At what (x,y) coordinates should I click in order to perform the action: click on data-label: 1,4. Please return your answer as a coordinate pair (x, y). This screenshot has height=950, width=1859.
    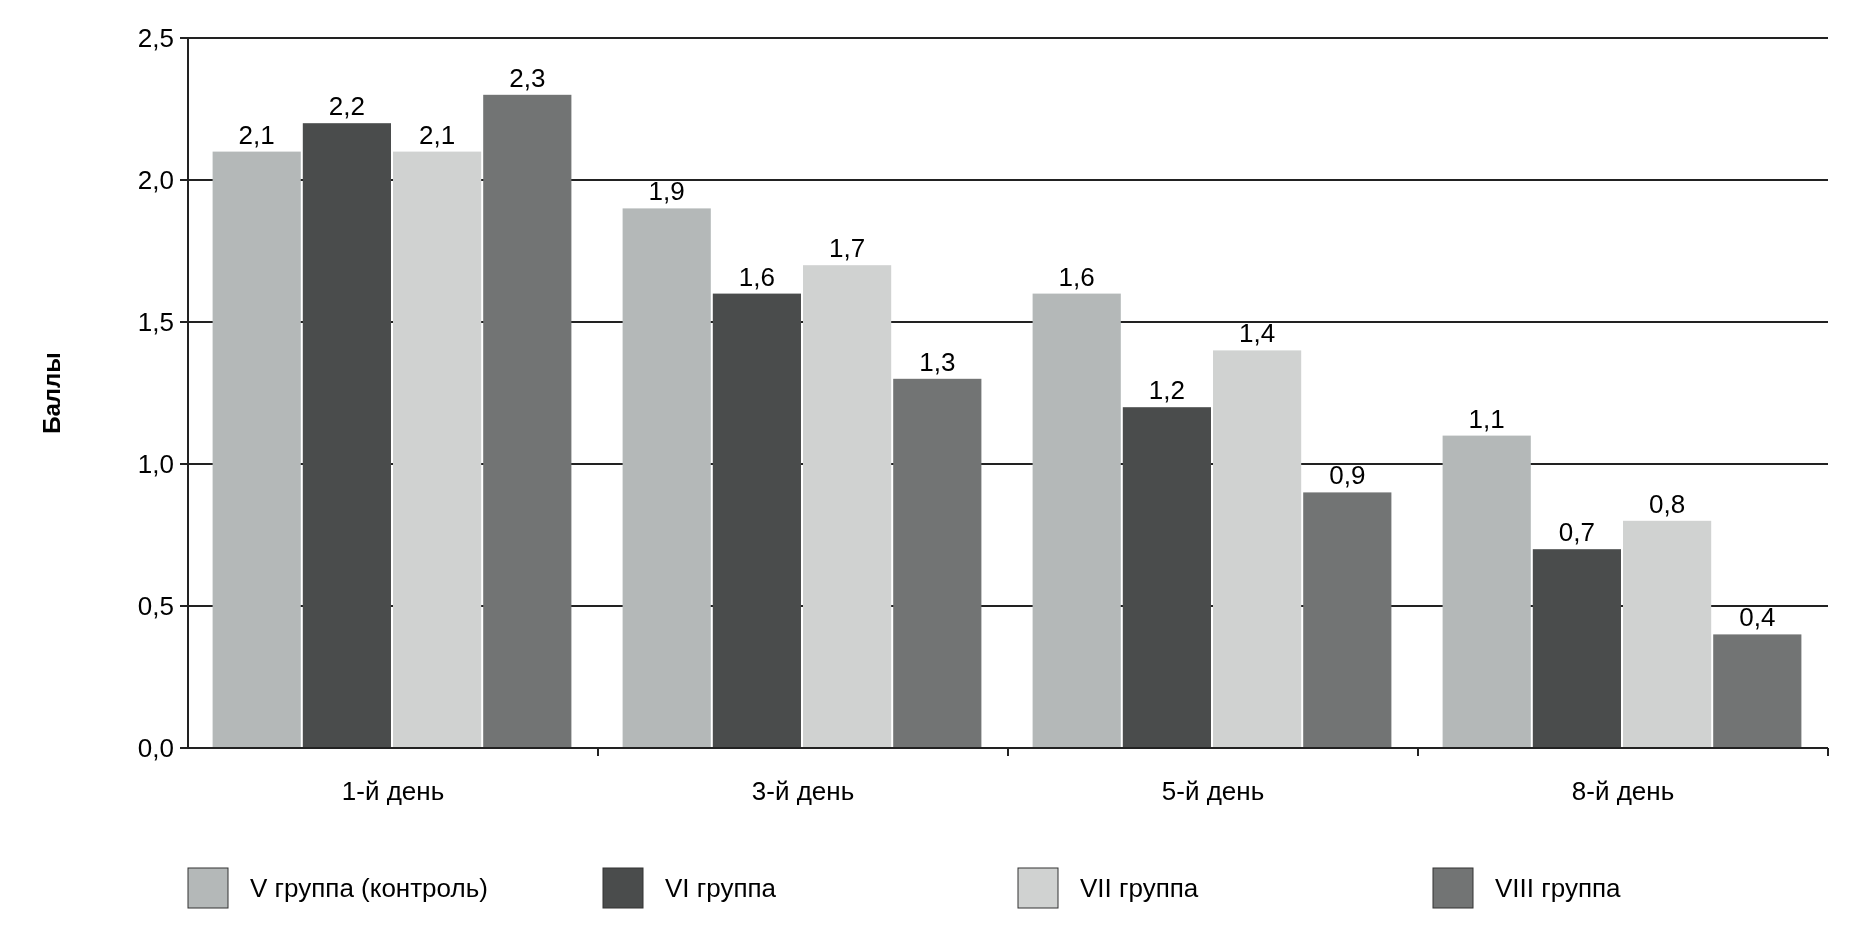
    Looking at the image, I should click on (1257, 333).